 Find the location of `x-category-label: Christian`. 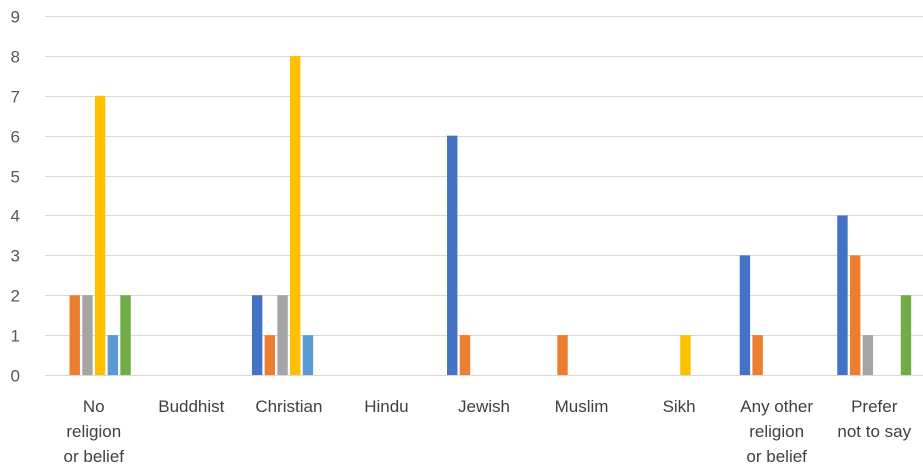

x-category-label: Christian is located at coordinates (288, 406).